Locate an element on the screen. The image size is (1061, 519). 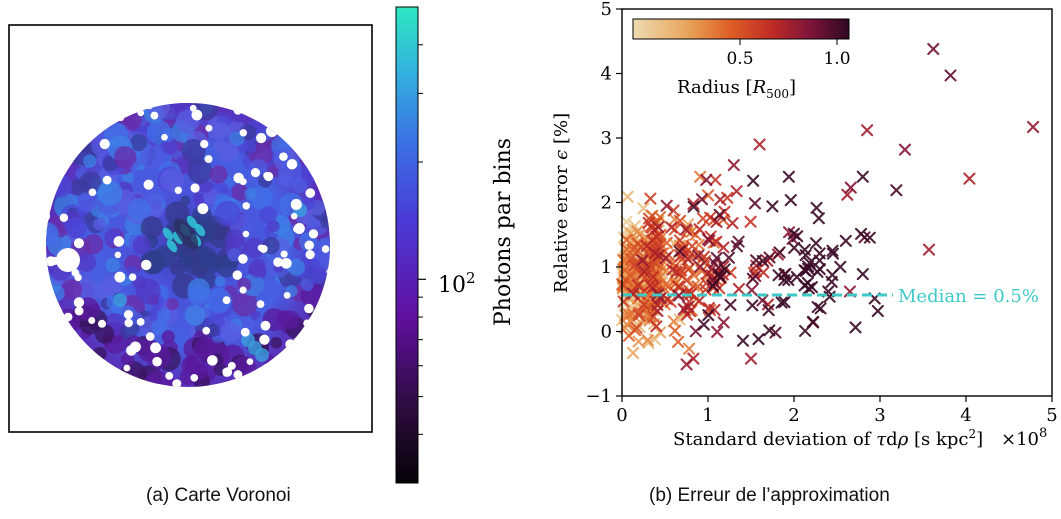
caption-a: (a) Carte Voronoi is located at coordinates (218, 495).